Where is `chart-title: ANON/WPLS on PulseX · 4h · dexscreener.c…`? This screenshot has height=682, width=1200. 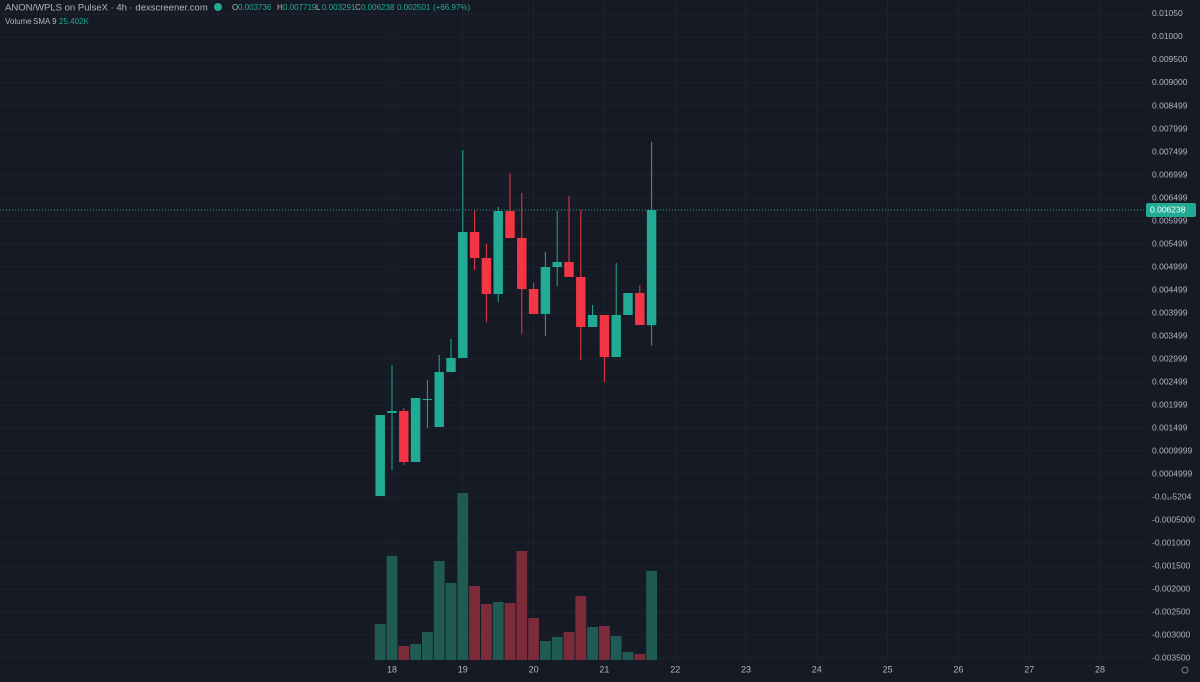
chart-title: ANON/WPLS on PulseX · 4h · dexscreener.c… is located at coordinates (106, 8).